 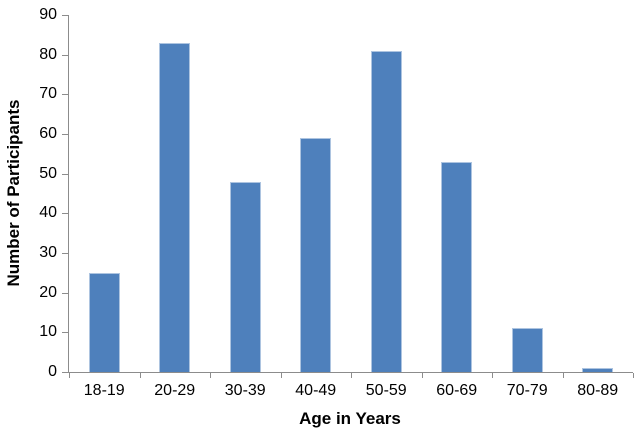 I want to click on y-axis-tick-label: 10, so click(x=48, y=332).